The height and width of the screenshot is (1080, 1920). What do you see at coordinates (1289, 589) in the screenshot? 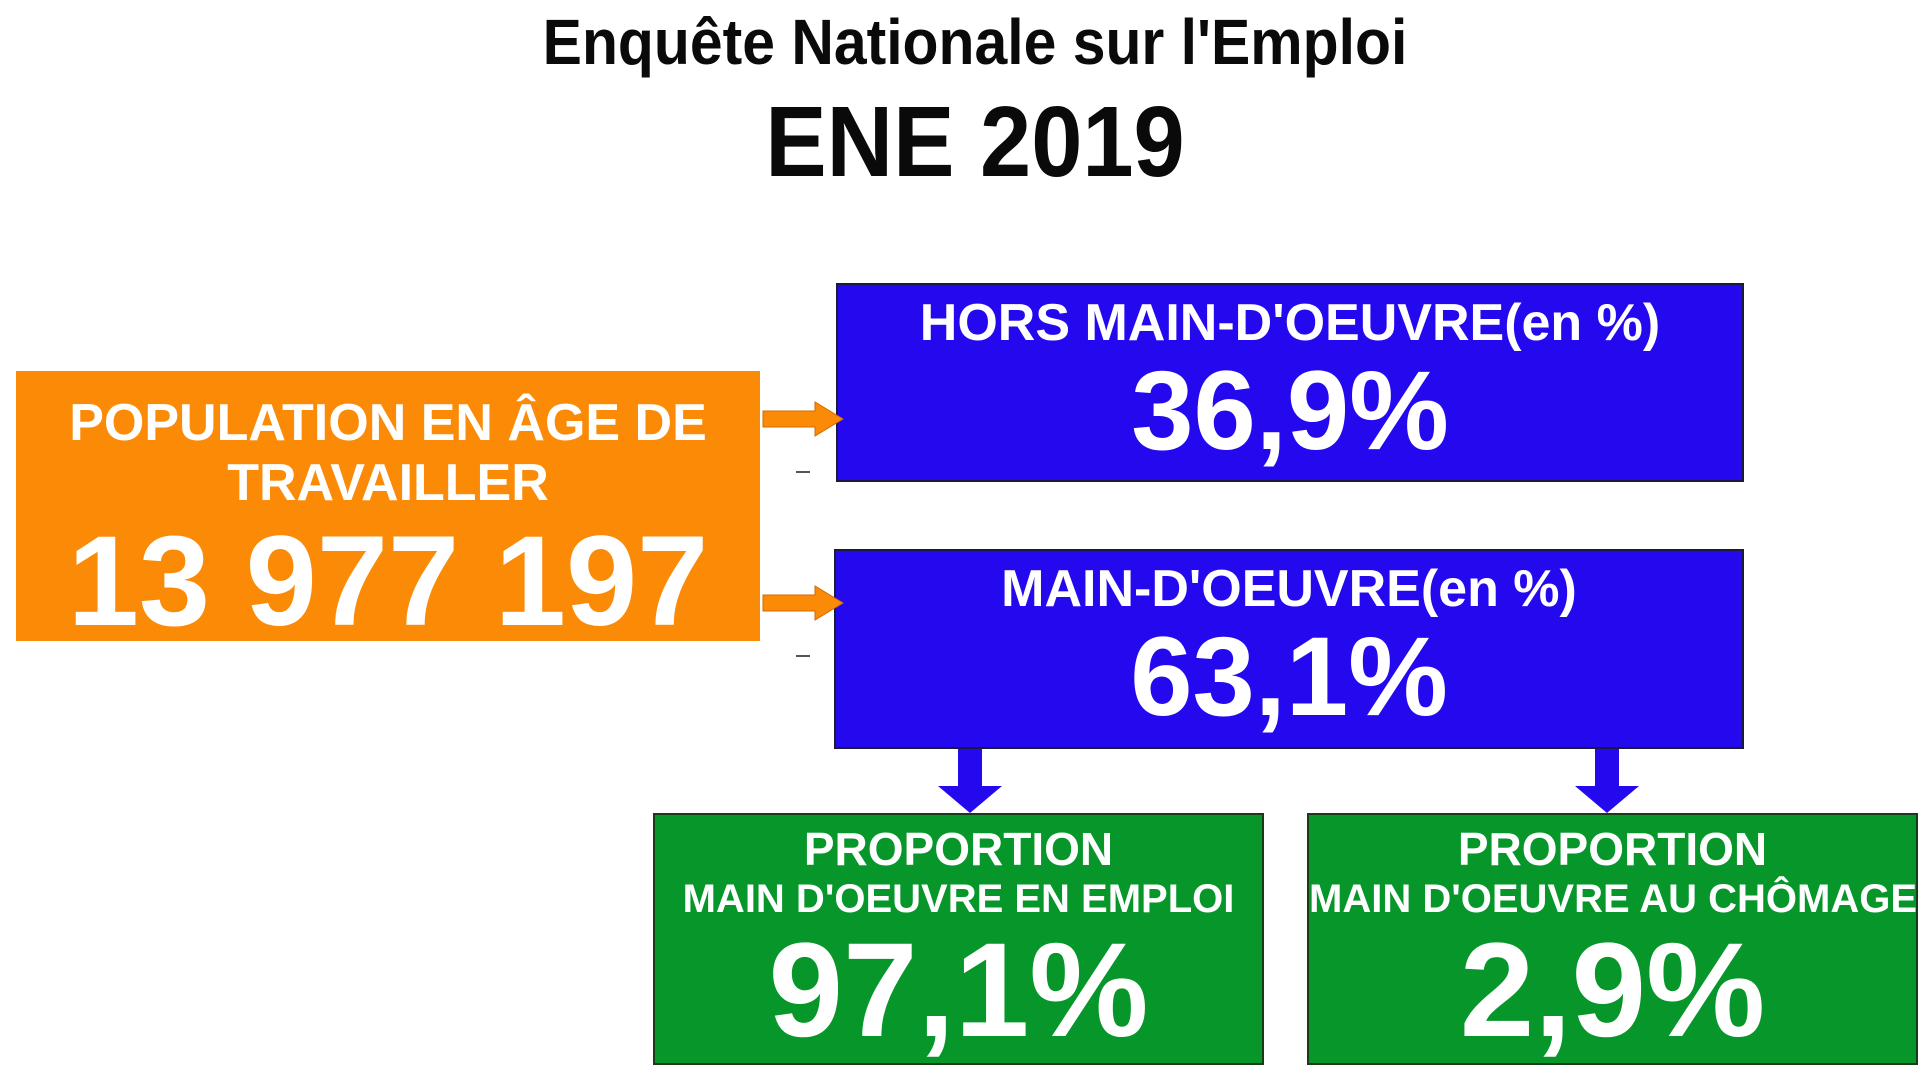
I see `main-oeuvre-label: MAIN-D'OEUVRE(en %)` at bounding box center [1289, 589].